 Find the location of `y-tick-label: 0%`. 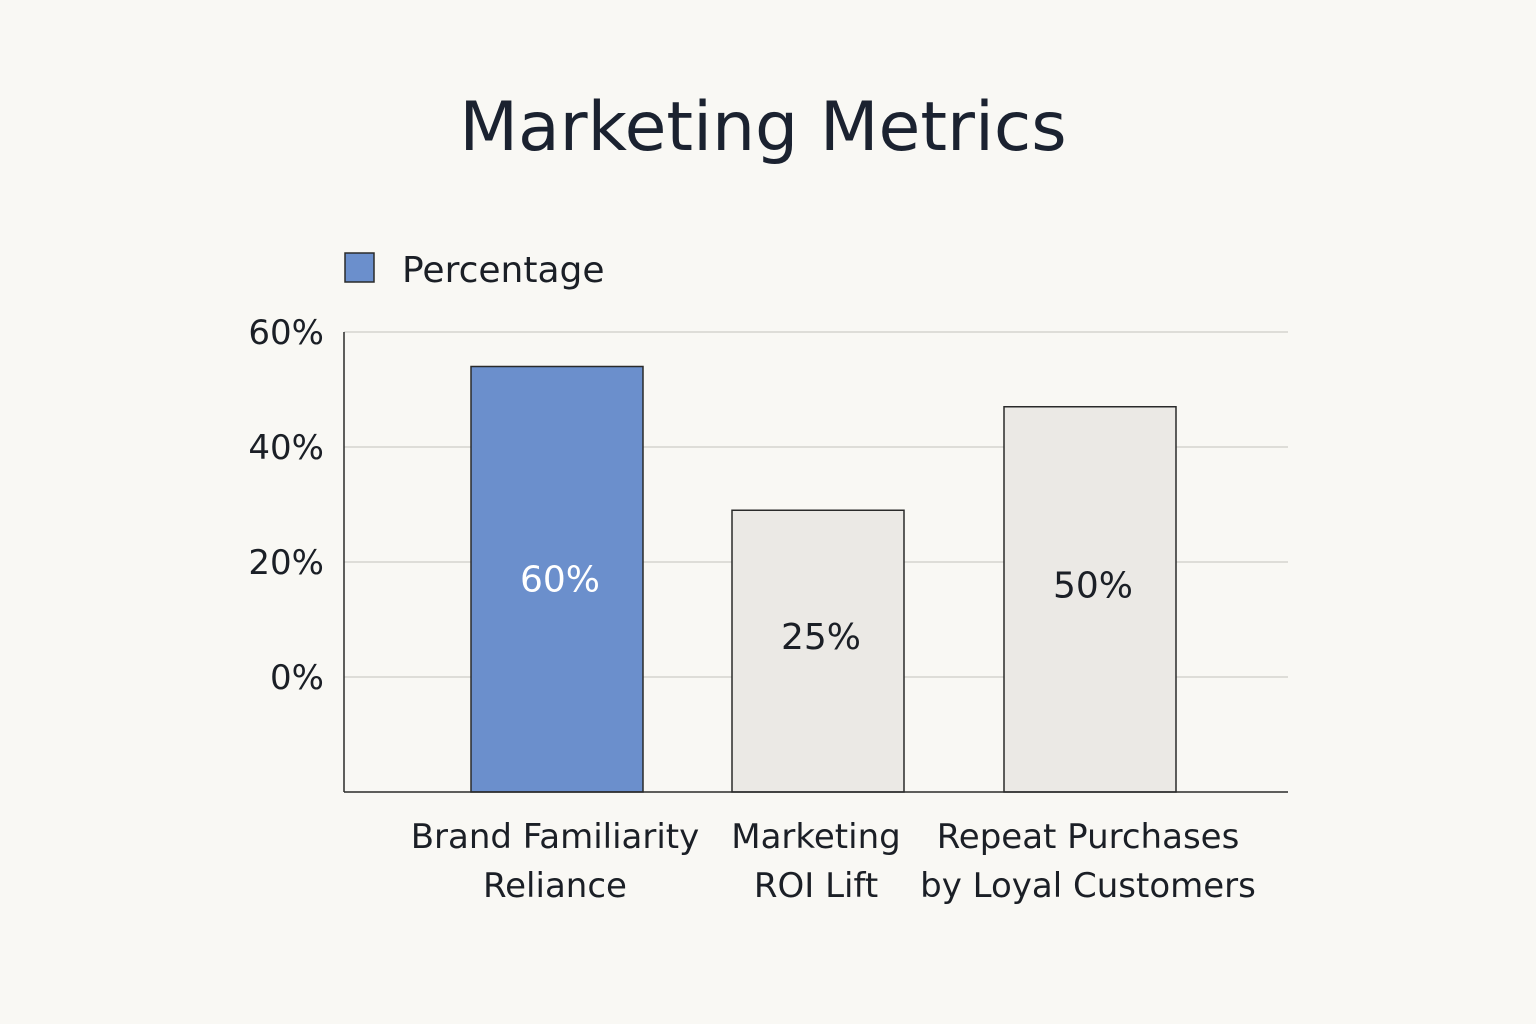

y-tick-label: 0% is located at coordinates (297, 678).